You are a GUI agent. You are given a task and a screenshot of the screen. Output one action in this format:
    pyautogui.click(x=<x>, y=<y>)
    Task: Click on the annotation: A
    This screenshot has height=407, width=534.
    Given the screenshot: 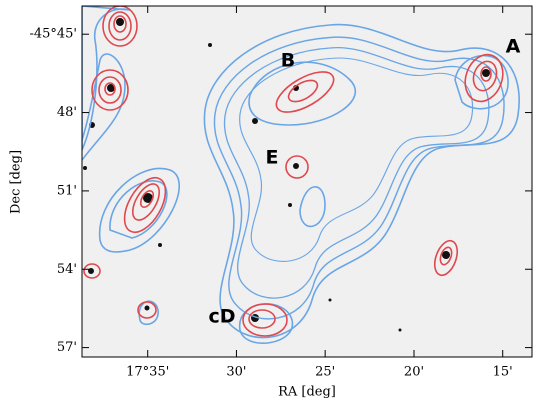 What is the action you would take?
    pyautogui.click(x=513, y=47)
    